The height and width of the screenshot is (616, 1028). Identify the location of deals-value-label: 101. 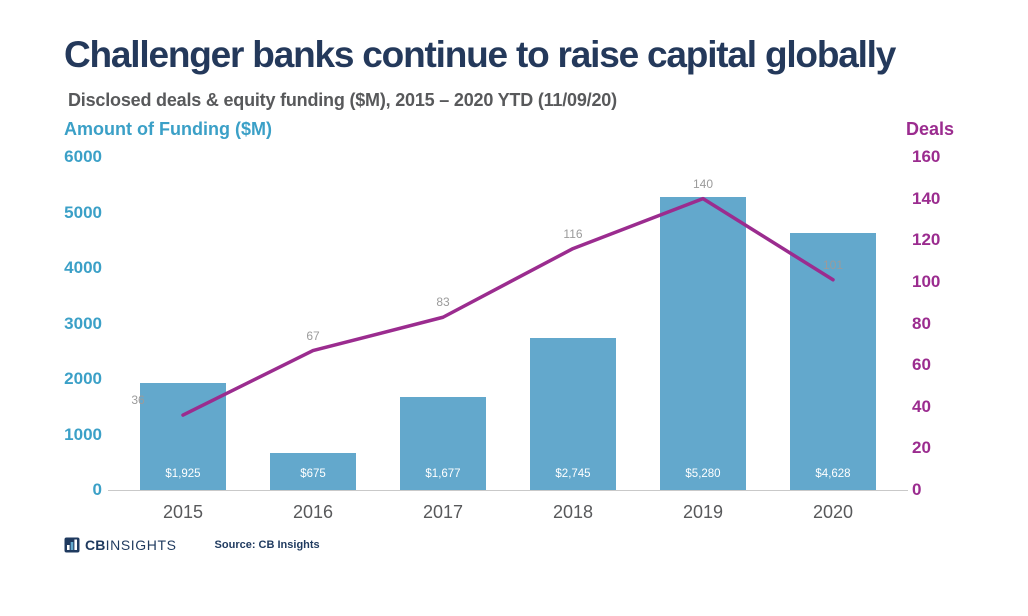
(833, 264).